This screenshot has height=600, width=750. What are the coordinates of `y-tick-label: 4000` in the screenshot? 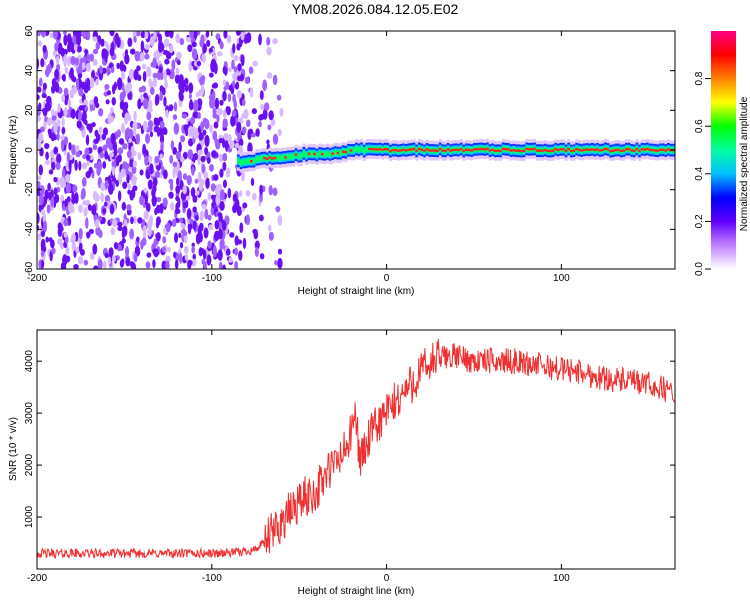 It's located at (29, 361).